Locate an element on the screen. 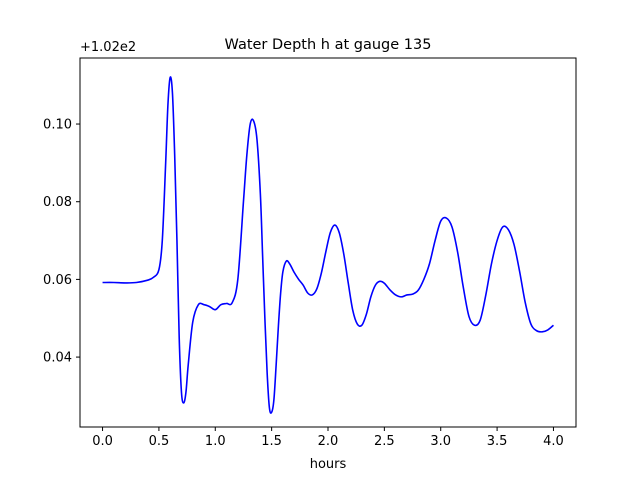 This screenshot has width=640, height=480. x-tick-label: 4.0 is located at coordinates (553, 441).